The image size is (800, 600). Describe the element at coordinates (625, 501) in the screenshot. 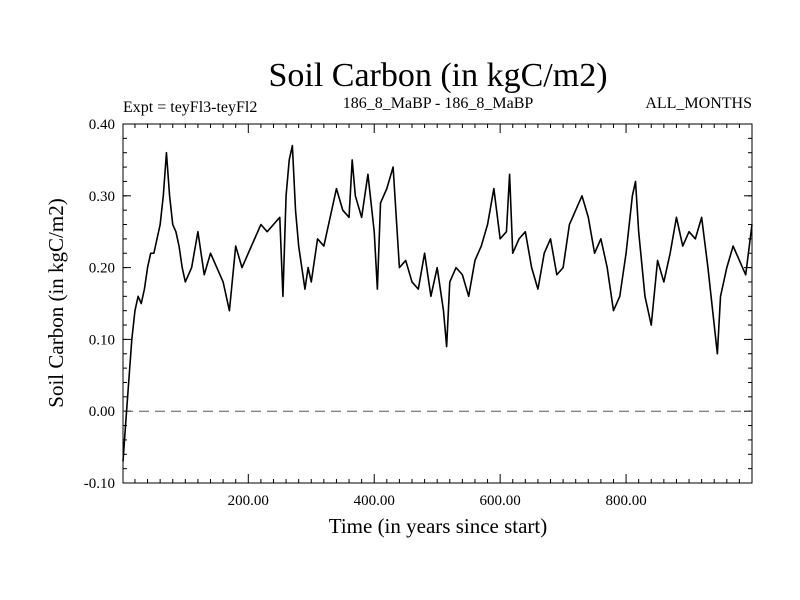

I see `x-tick-label: 800.00` at that location.